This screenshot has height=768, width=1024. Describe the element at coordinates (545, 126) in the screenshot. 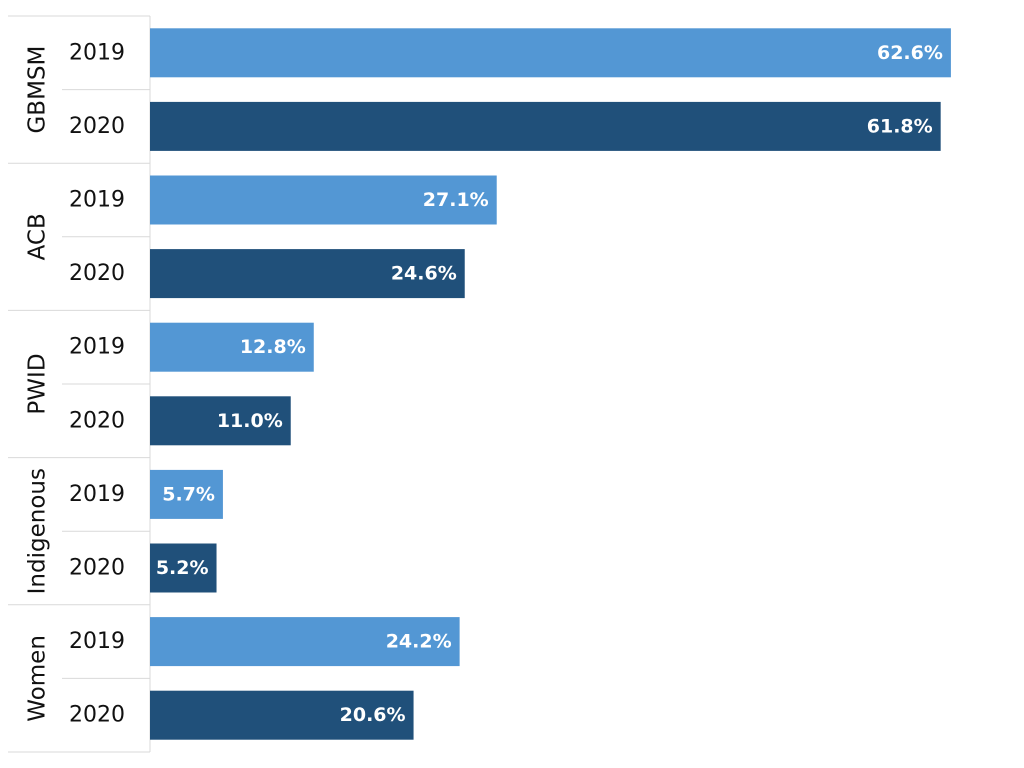

I see `bar-gbmsm-2020` at that location.